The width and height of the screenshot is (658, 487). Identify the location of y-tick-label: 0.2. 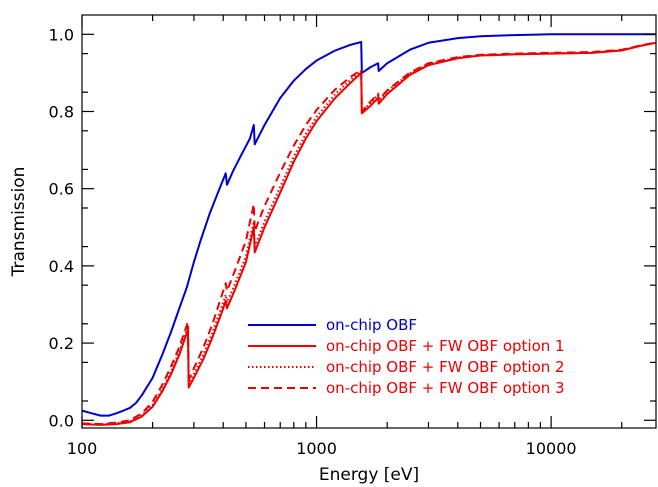
(61, 343).